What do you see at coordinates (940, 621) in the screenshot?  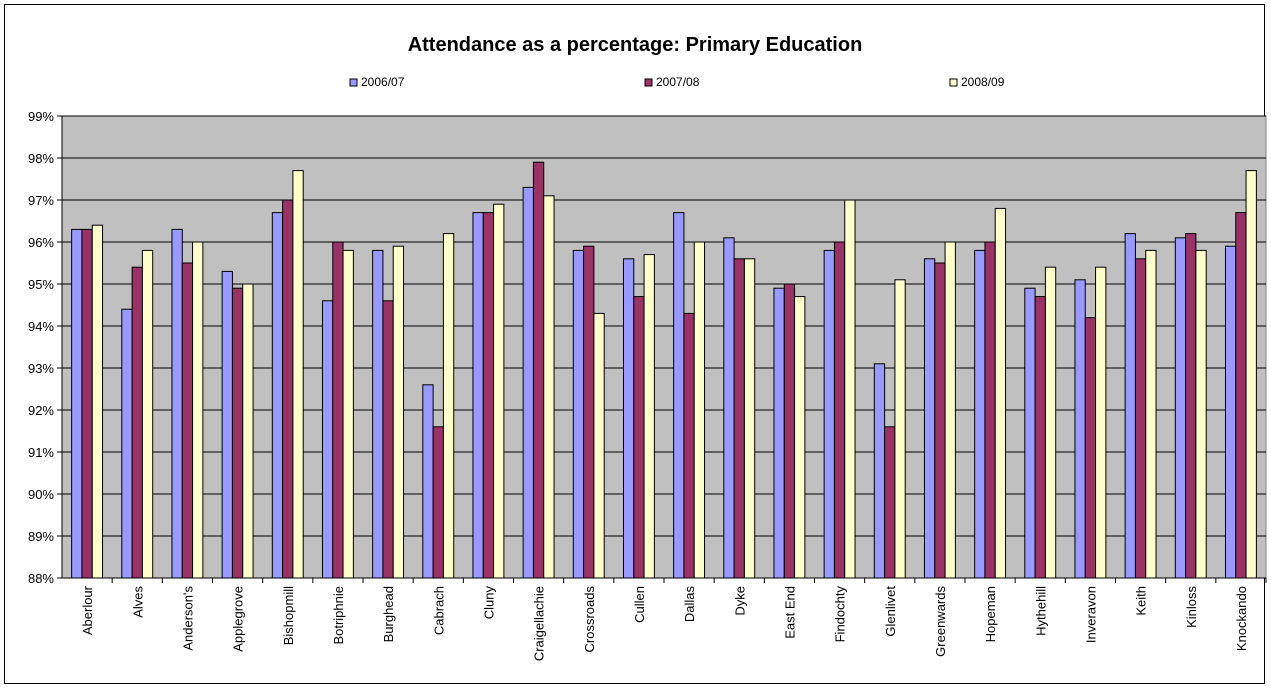 I see `x-tick-label: Greenwards` at bounding box center [940, 621].